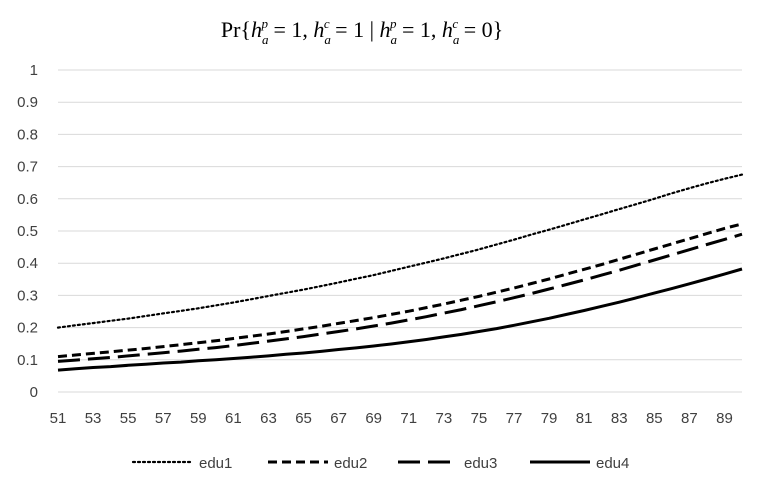 The height and width of the screenshot is (491, 763). Describe the element at coordinates (612, 463) in the screenshot. I see `legend-label: edu4` at that location.